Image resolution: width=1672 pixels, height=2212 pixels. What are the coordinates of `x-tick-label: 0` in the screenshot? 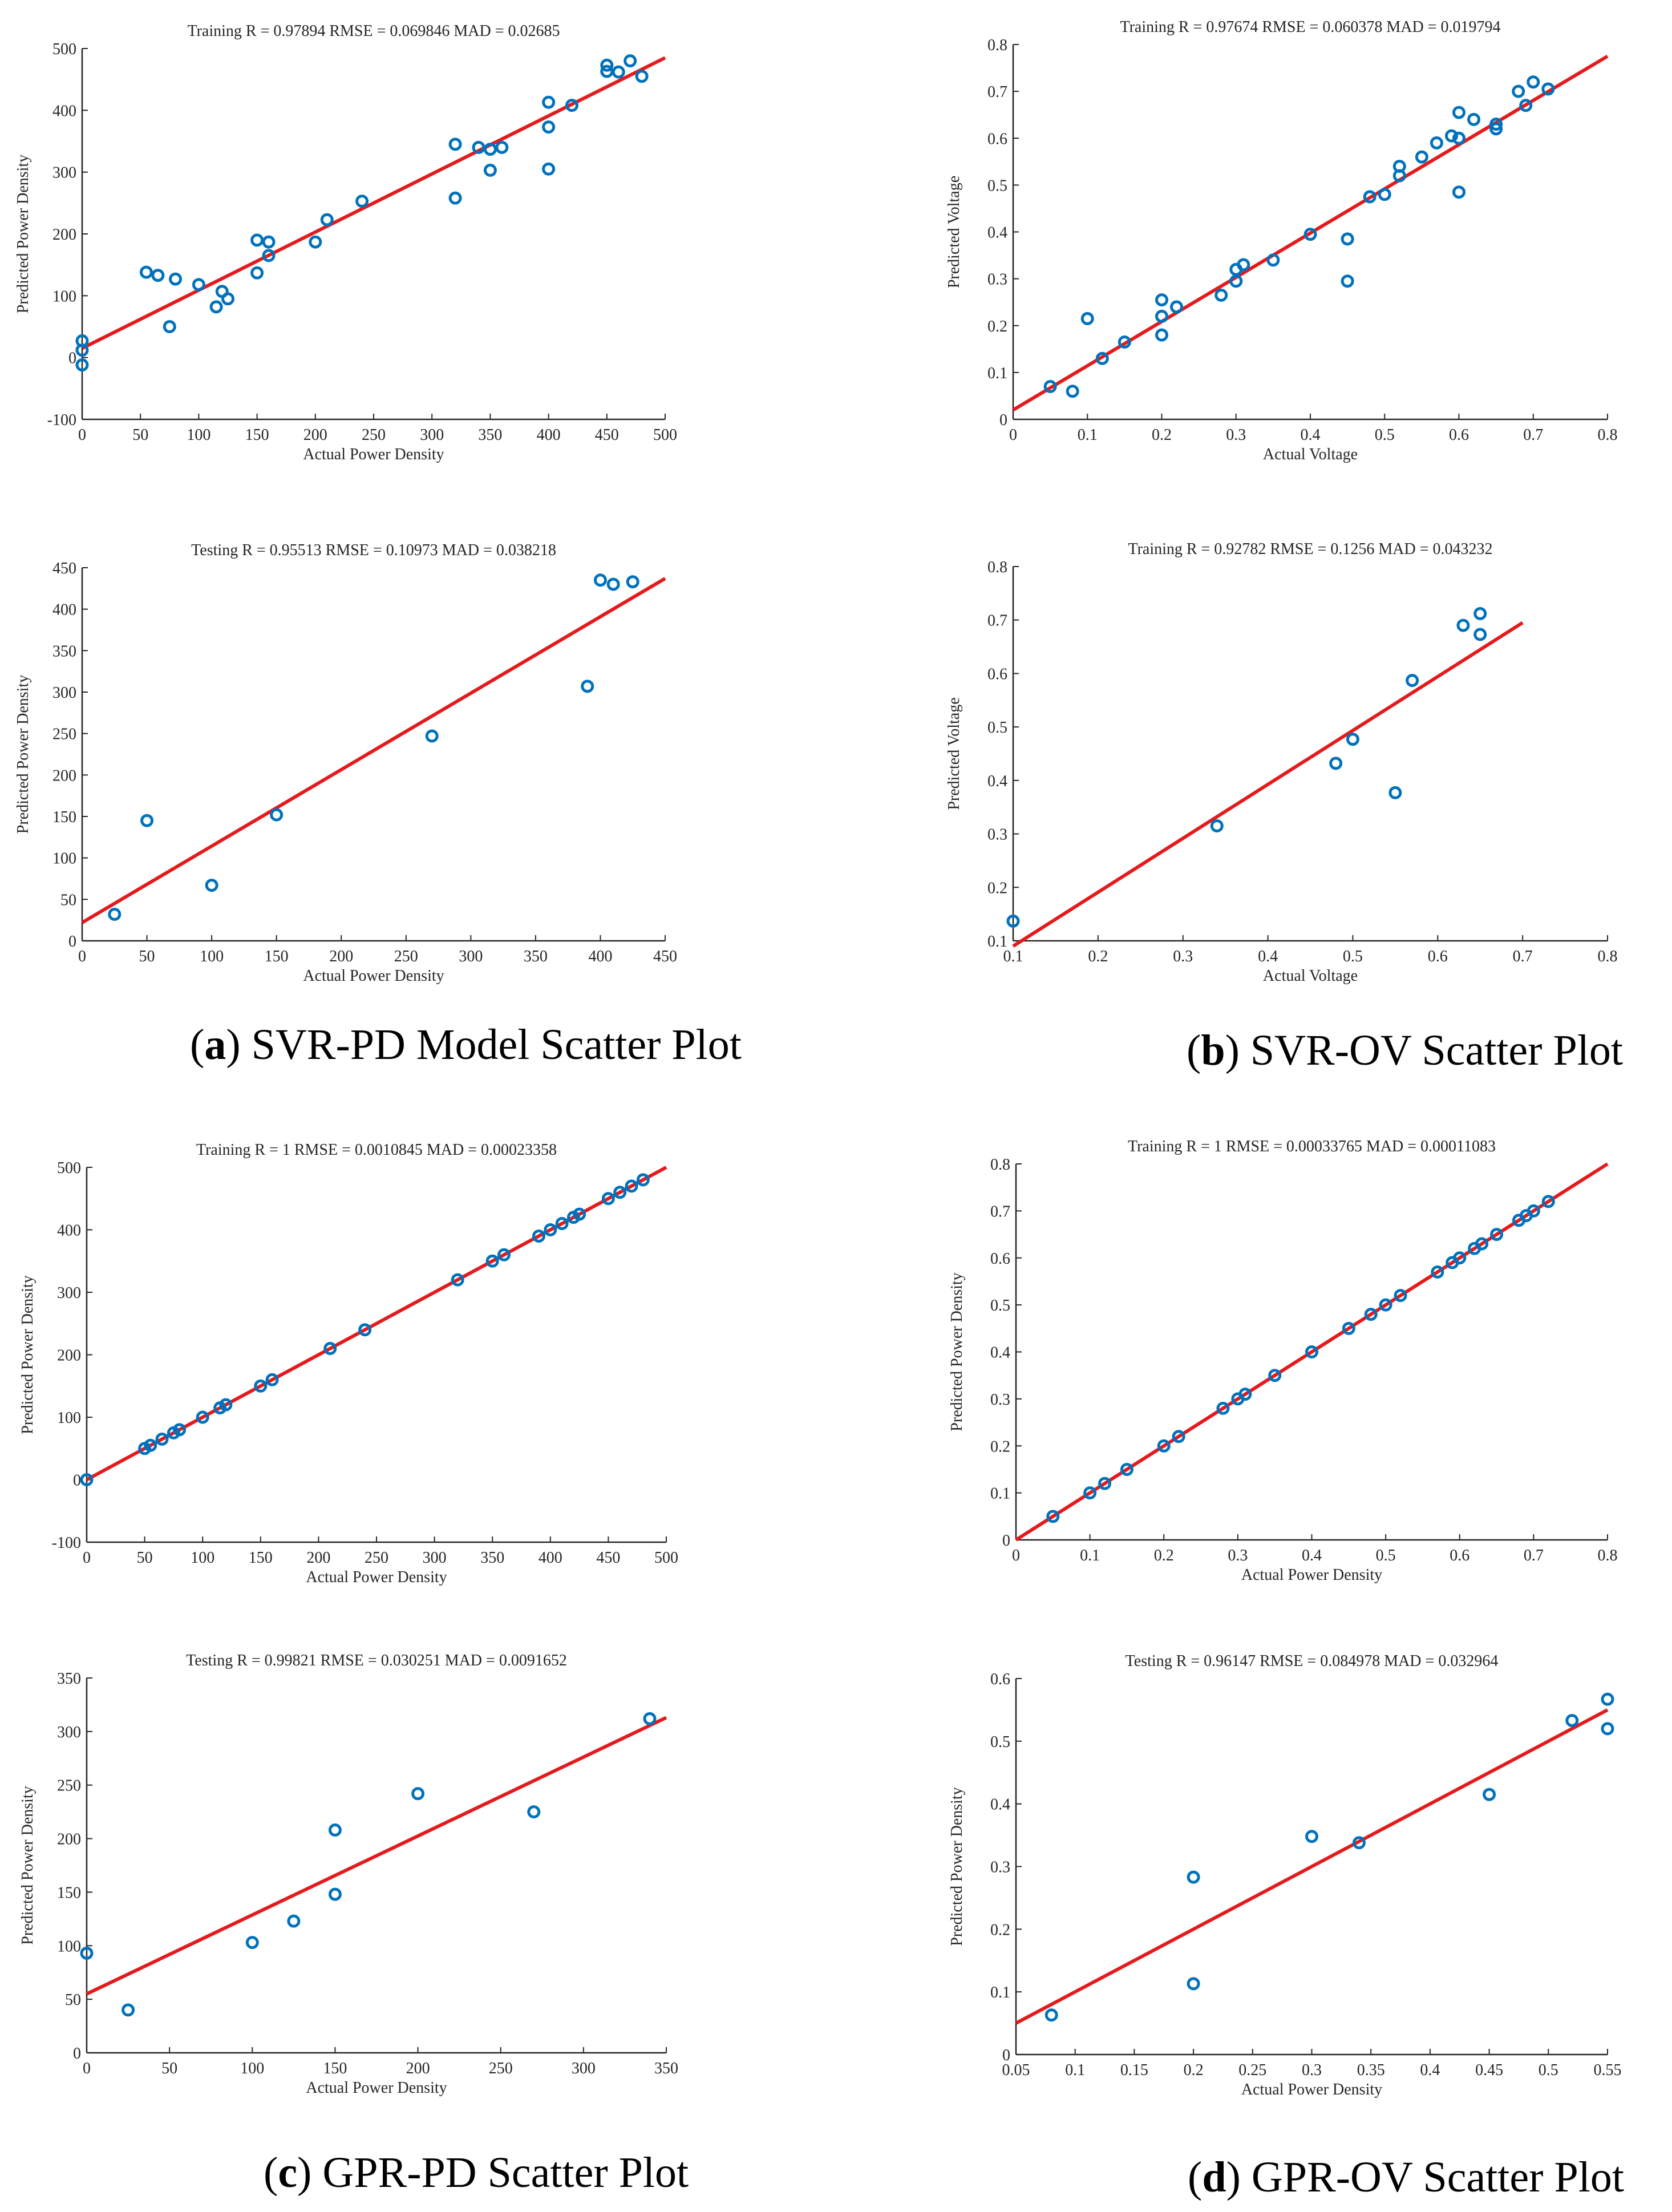 It's located at (82, 435).